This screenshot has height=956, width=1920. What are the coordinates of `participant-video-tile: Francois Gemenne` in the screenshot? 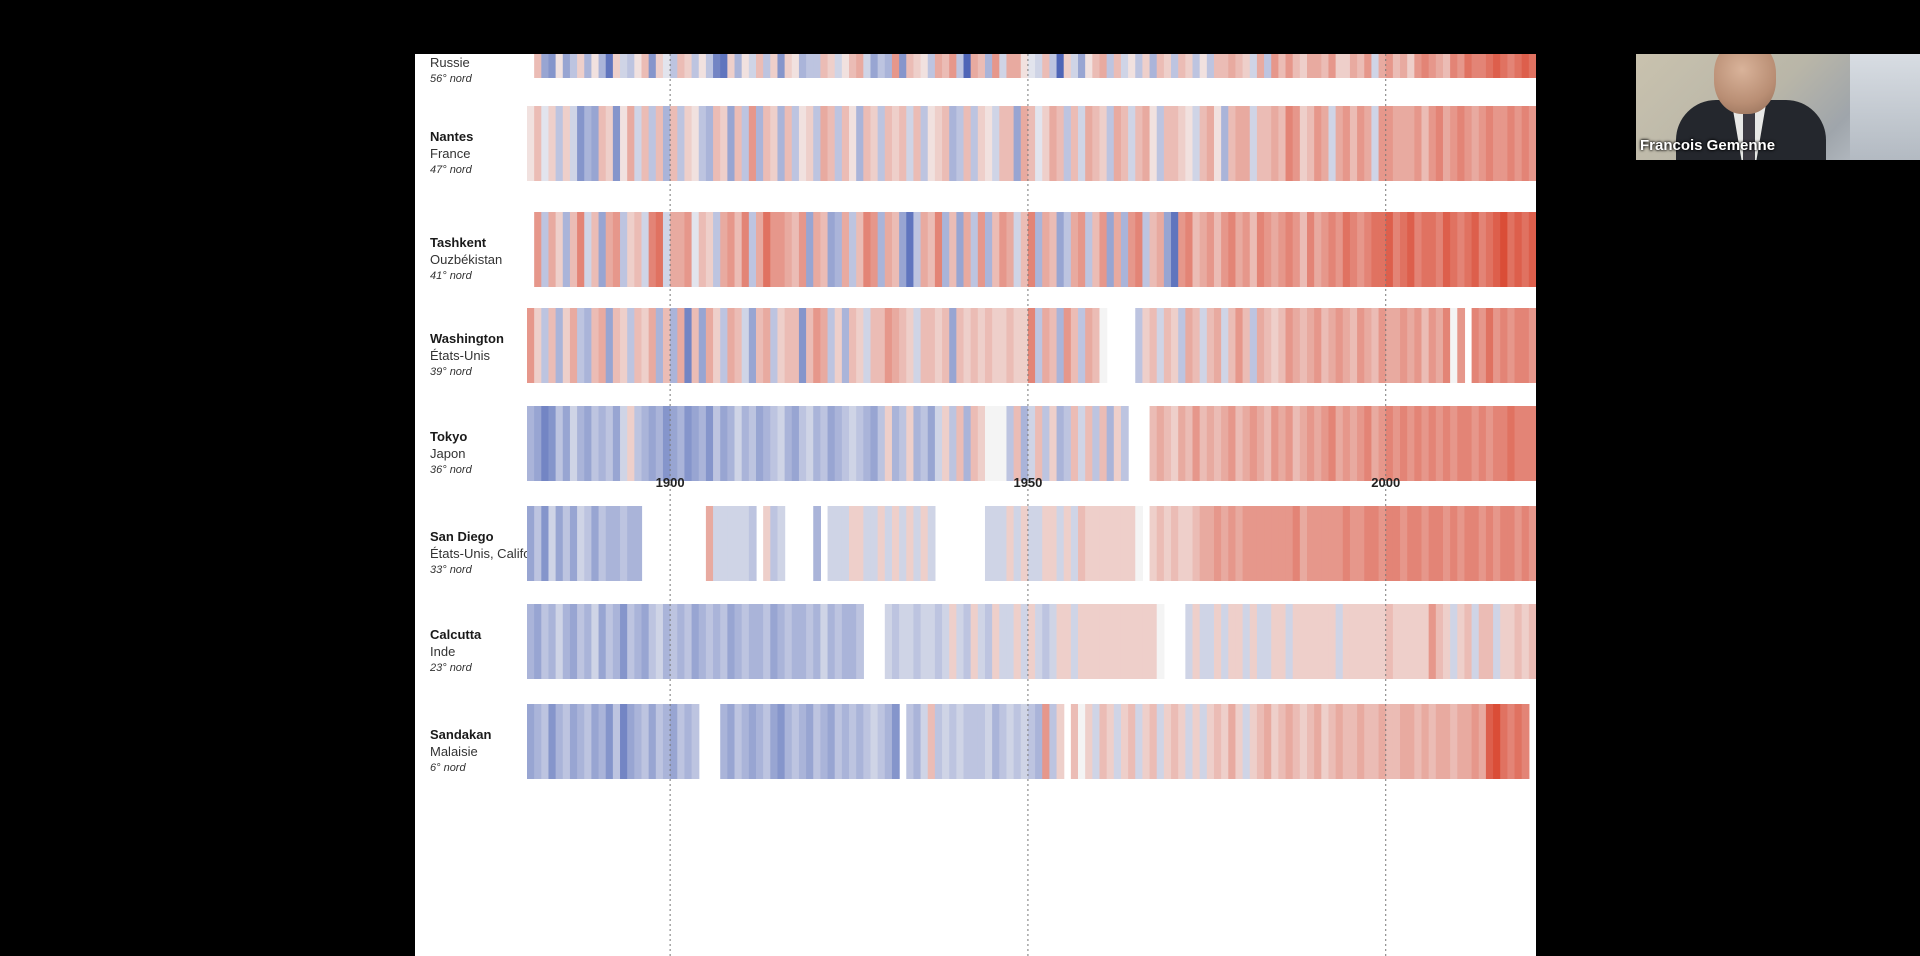 It's located at (1778, 107).